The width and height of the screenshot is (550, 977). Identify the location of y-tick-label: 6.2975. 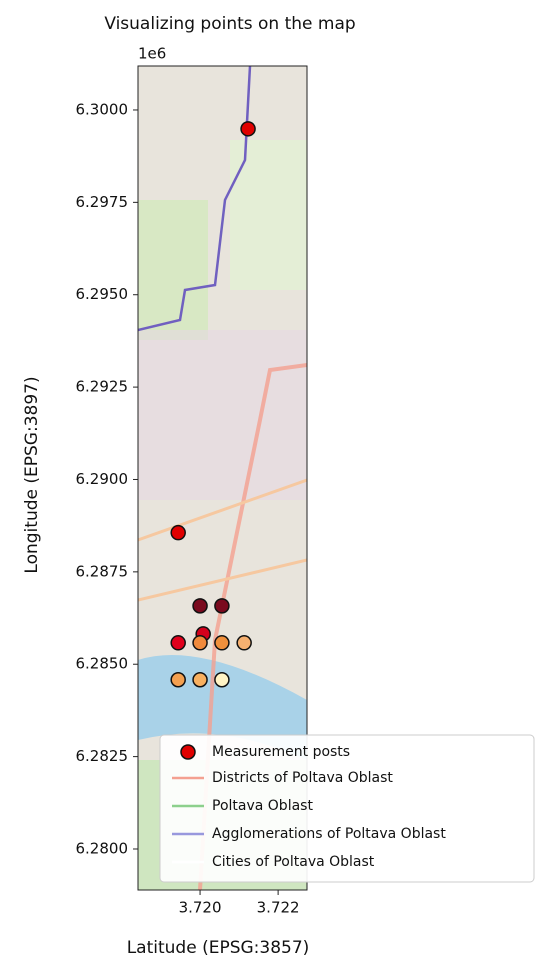
(102, 202).